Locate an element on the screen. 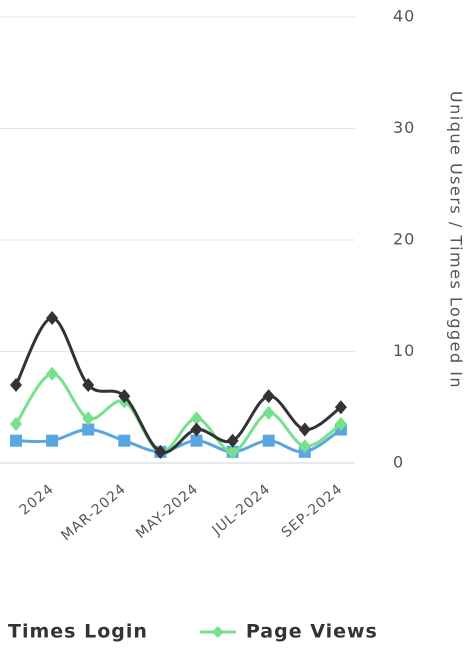  y-tick-label: 20 is located at coordinates (404, 239).